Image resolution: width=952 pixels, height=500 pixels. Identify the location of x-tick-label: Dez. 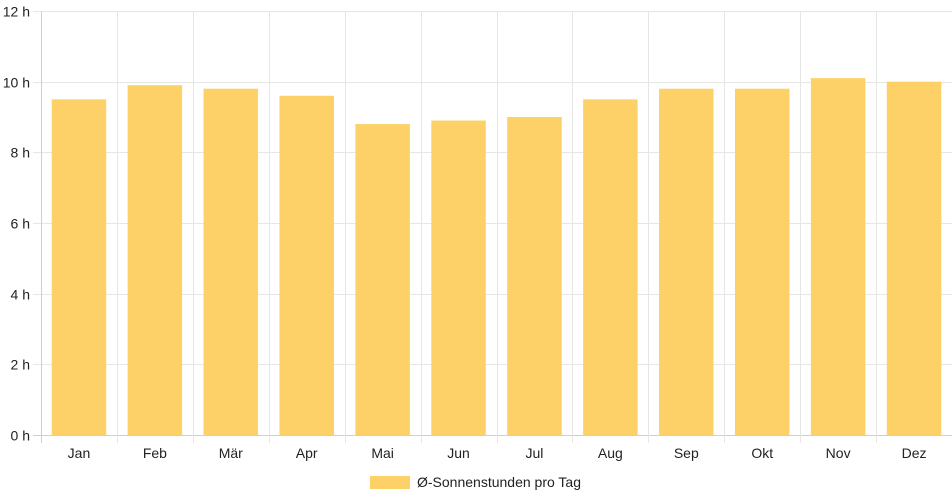
(914, 453).